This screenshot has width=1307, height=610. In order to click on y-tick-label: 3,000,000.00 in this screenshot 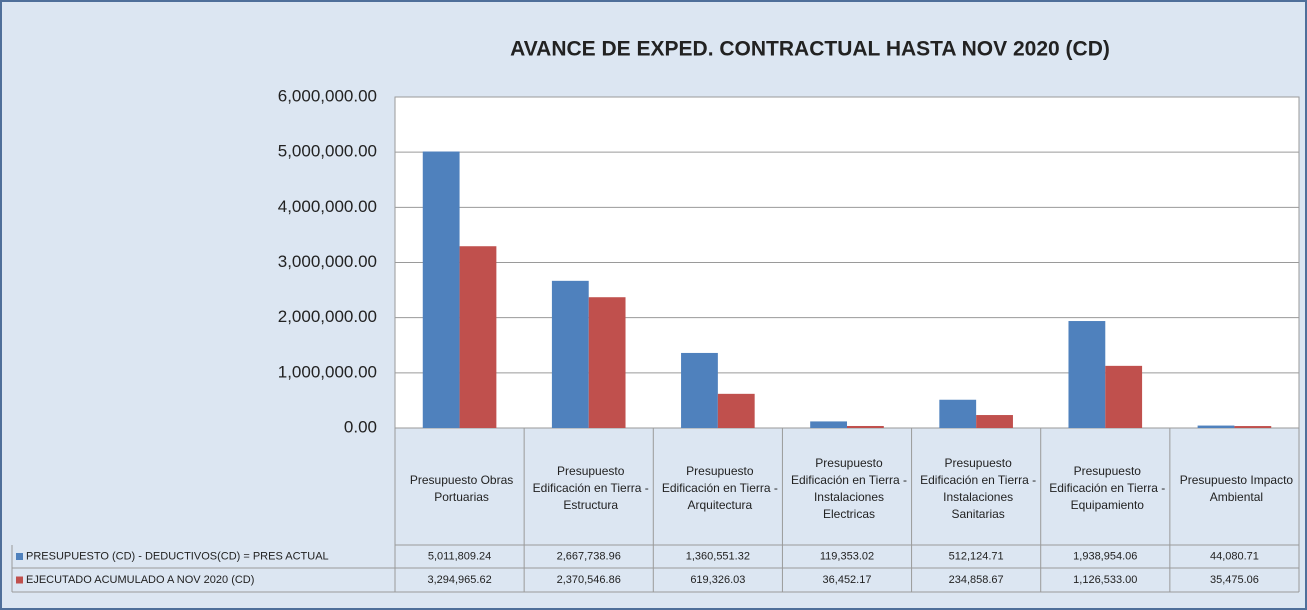, I will do `click(327, 261)`.